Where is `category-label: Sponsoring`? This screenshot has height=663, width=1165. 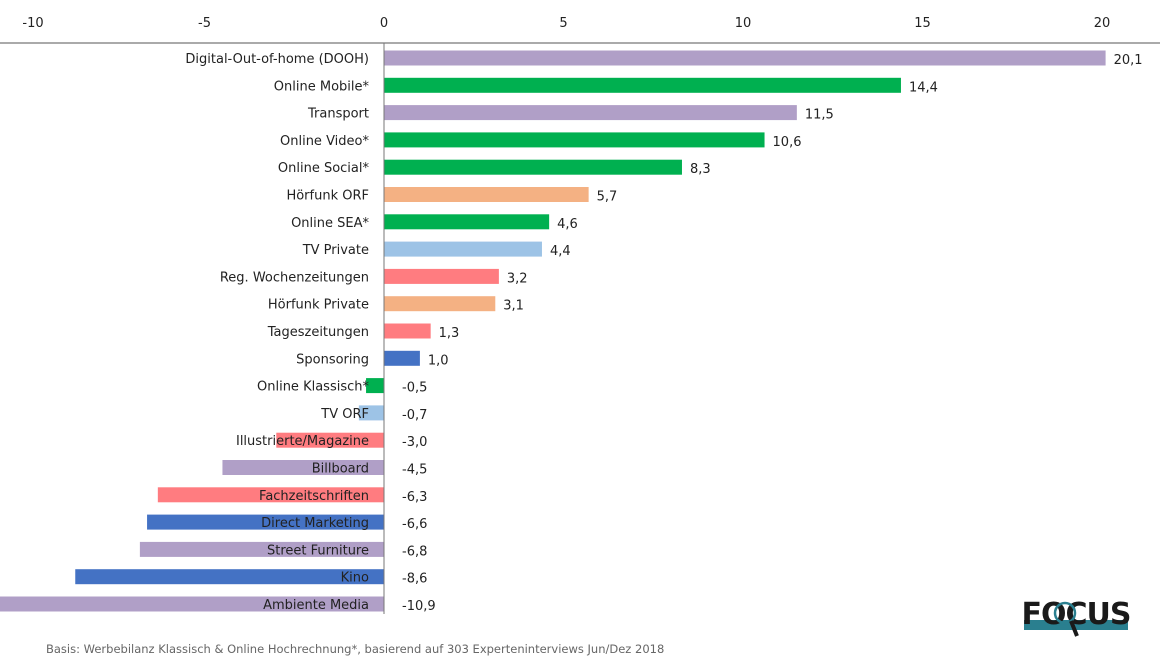 category-label: Sponsoring is located at coordinates (332, 359).